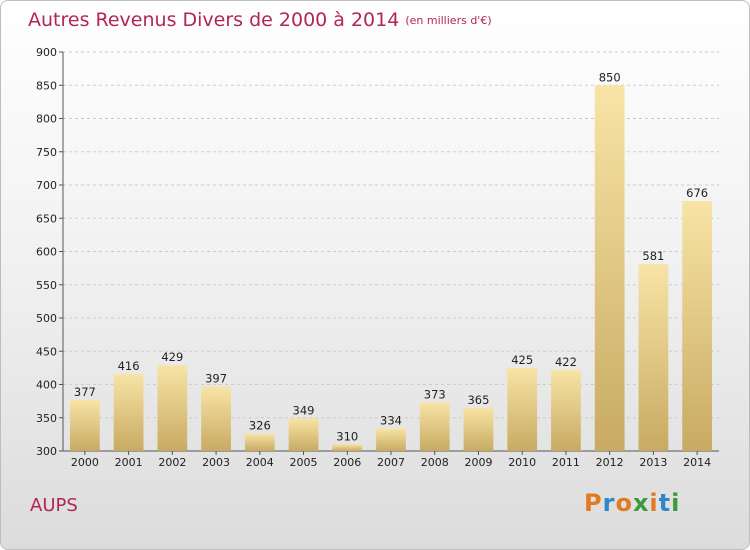  Describe the element at coordinates (85, 462) in the screenshot. I see `x-tick-label: 2000` at that location.